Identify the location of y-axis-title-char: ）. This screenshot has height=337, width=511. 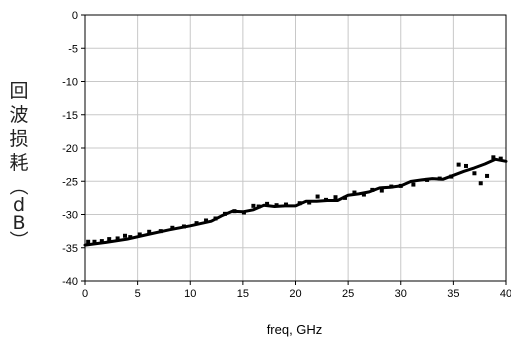
(18, 239).